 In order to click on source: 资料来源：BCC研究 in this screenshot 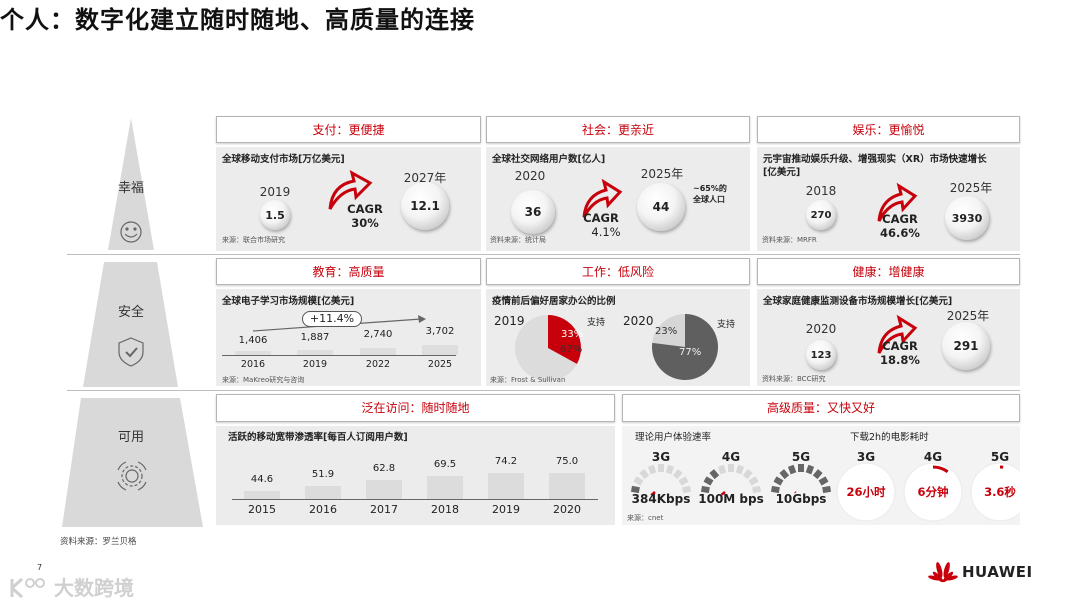, I will do `click(794, 379)`.